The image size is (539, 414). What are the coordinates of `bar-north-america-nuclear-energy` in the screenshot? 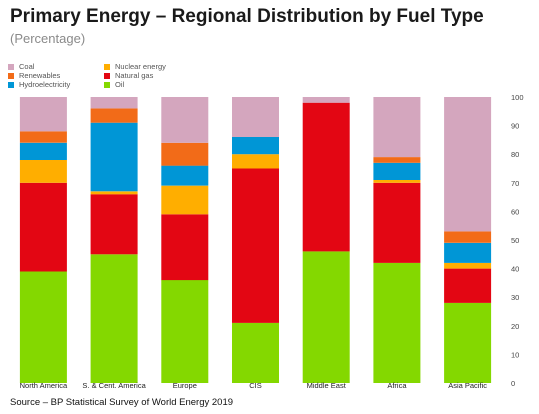 It's located at (43, 171).